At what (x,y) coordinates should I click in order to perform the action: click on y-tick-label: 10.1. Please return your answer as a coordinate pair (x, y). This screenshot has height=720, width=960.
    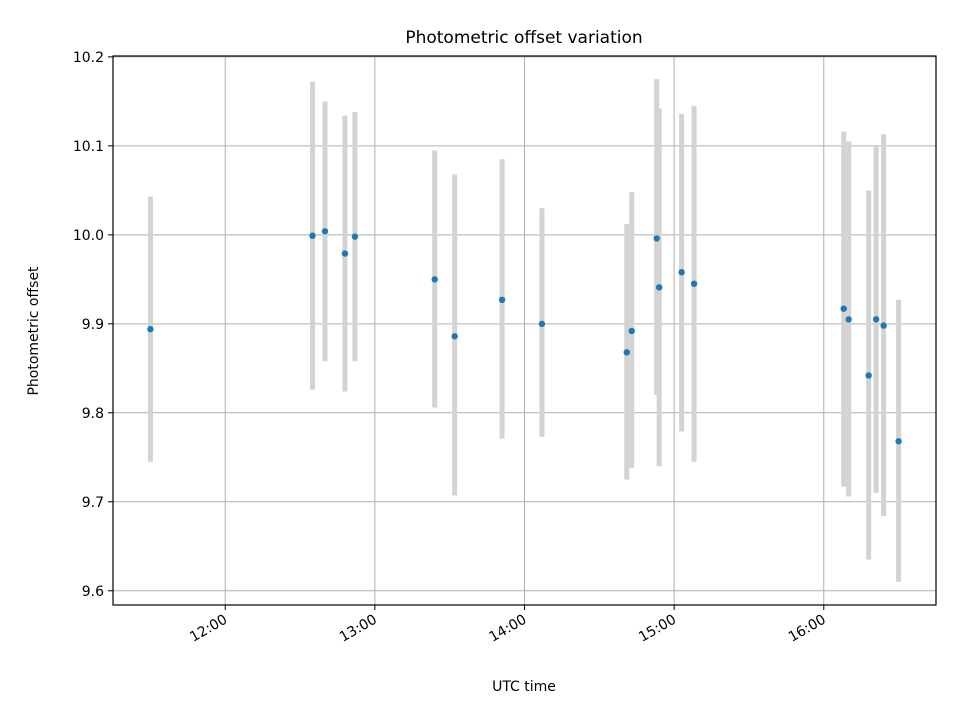
    Looking at the image, I should click on (88, 147).